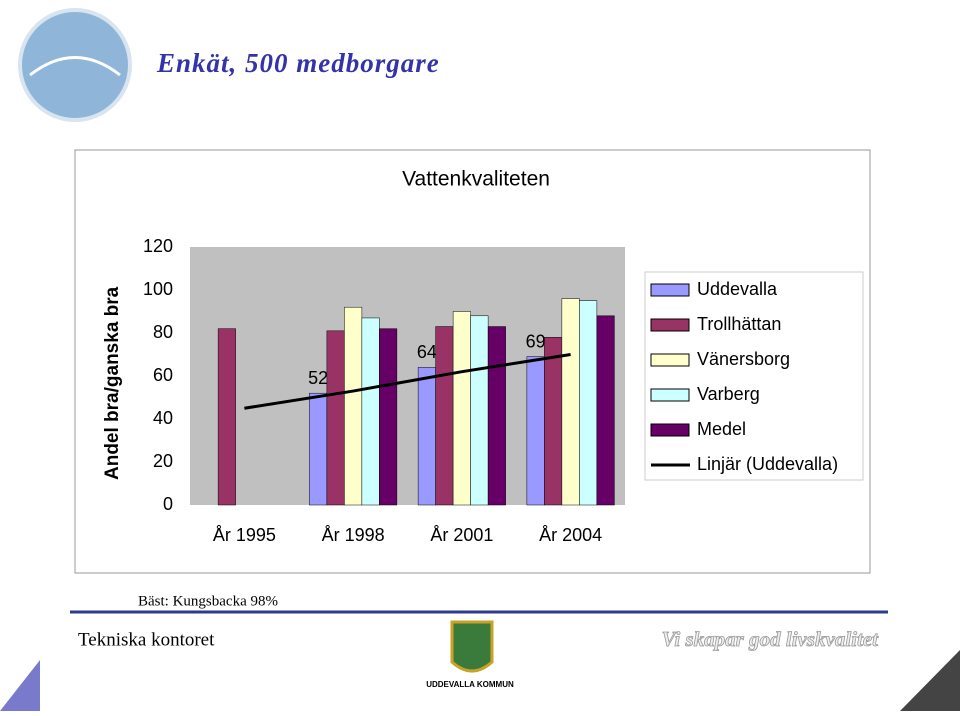 The image size is (960, 716). I want to click on slide-title: Enkät, 500 medborgare, so click(298, 63).